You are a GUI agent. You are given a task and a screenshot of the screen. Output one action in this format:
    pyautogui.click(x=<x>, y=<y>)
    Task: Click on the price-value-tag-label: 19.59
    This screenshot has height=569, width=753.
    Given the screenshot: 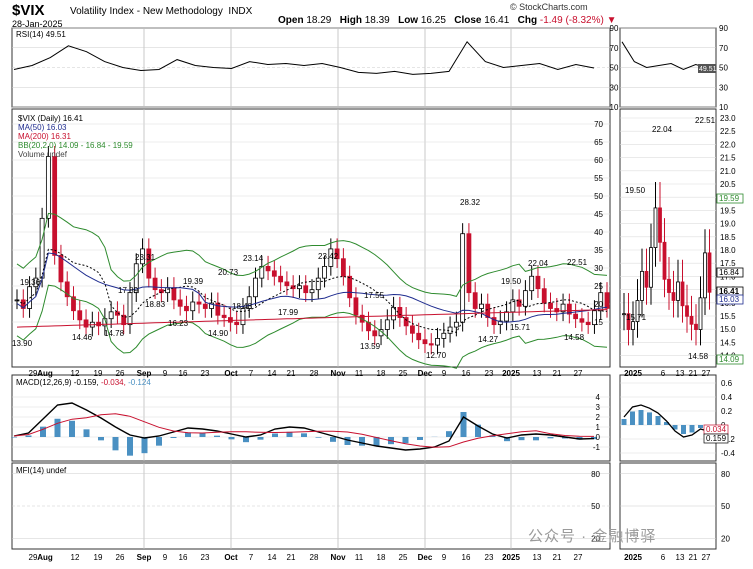 What is the action you would take?
    pyautogui.click(x=729, y=198)
    